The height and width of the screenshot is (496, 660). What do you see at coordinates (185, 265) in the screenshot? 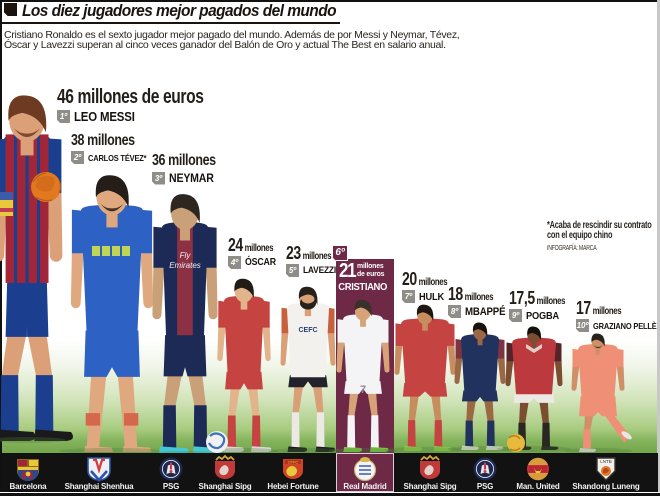
I see `svg-text: Emirates` at bounding box center [185, 265].